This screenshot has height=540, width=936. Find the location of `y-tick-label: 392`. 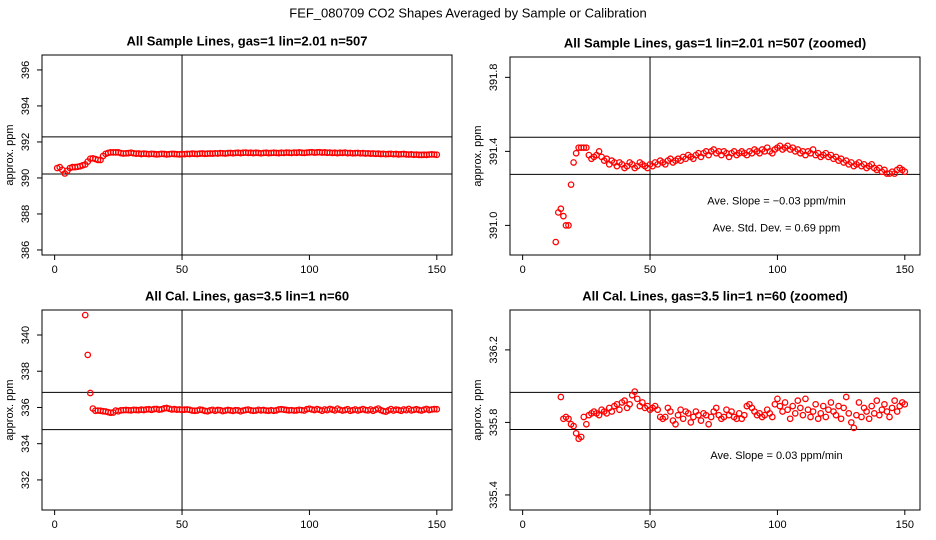

y-tick-label: 392 is located at coordinates (26, 142).